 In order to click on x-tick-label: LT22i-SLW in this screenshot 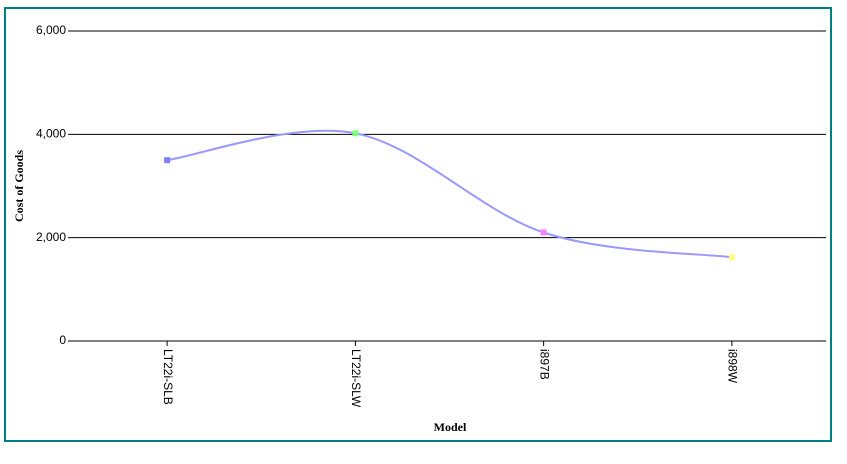, I will do `click(356, 378)`.